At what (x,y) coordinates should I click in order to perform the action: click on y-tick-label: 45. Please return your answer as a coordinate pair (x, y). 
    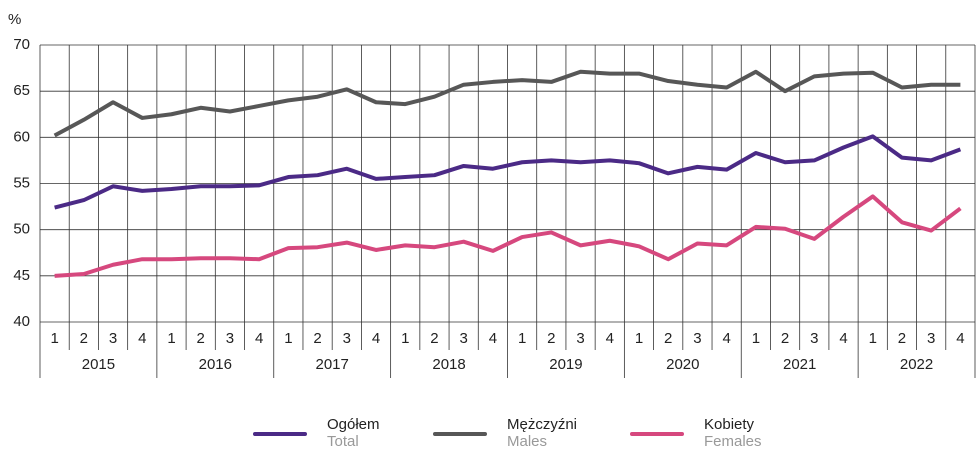
    Looking at the image, I should click on (21, 275).